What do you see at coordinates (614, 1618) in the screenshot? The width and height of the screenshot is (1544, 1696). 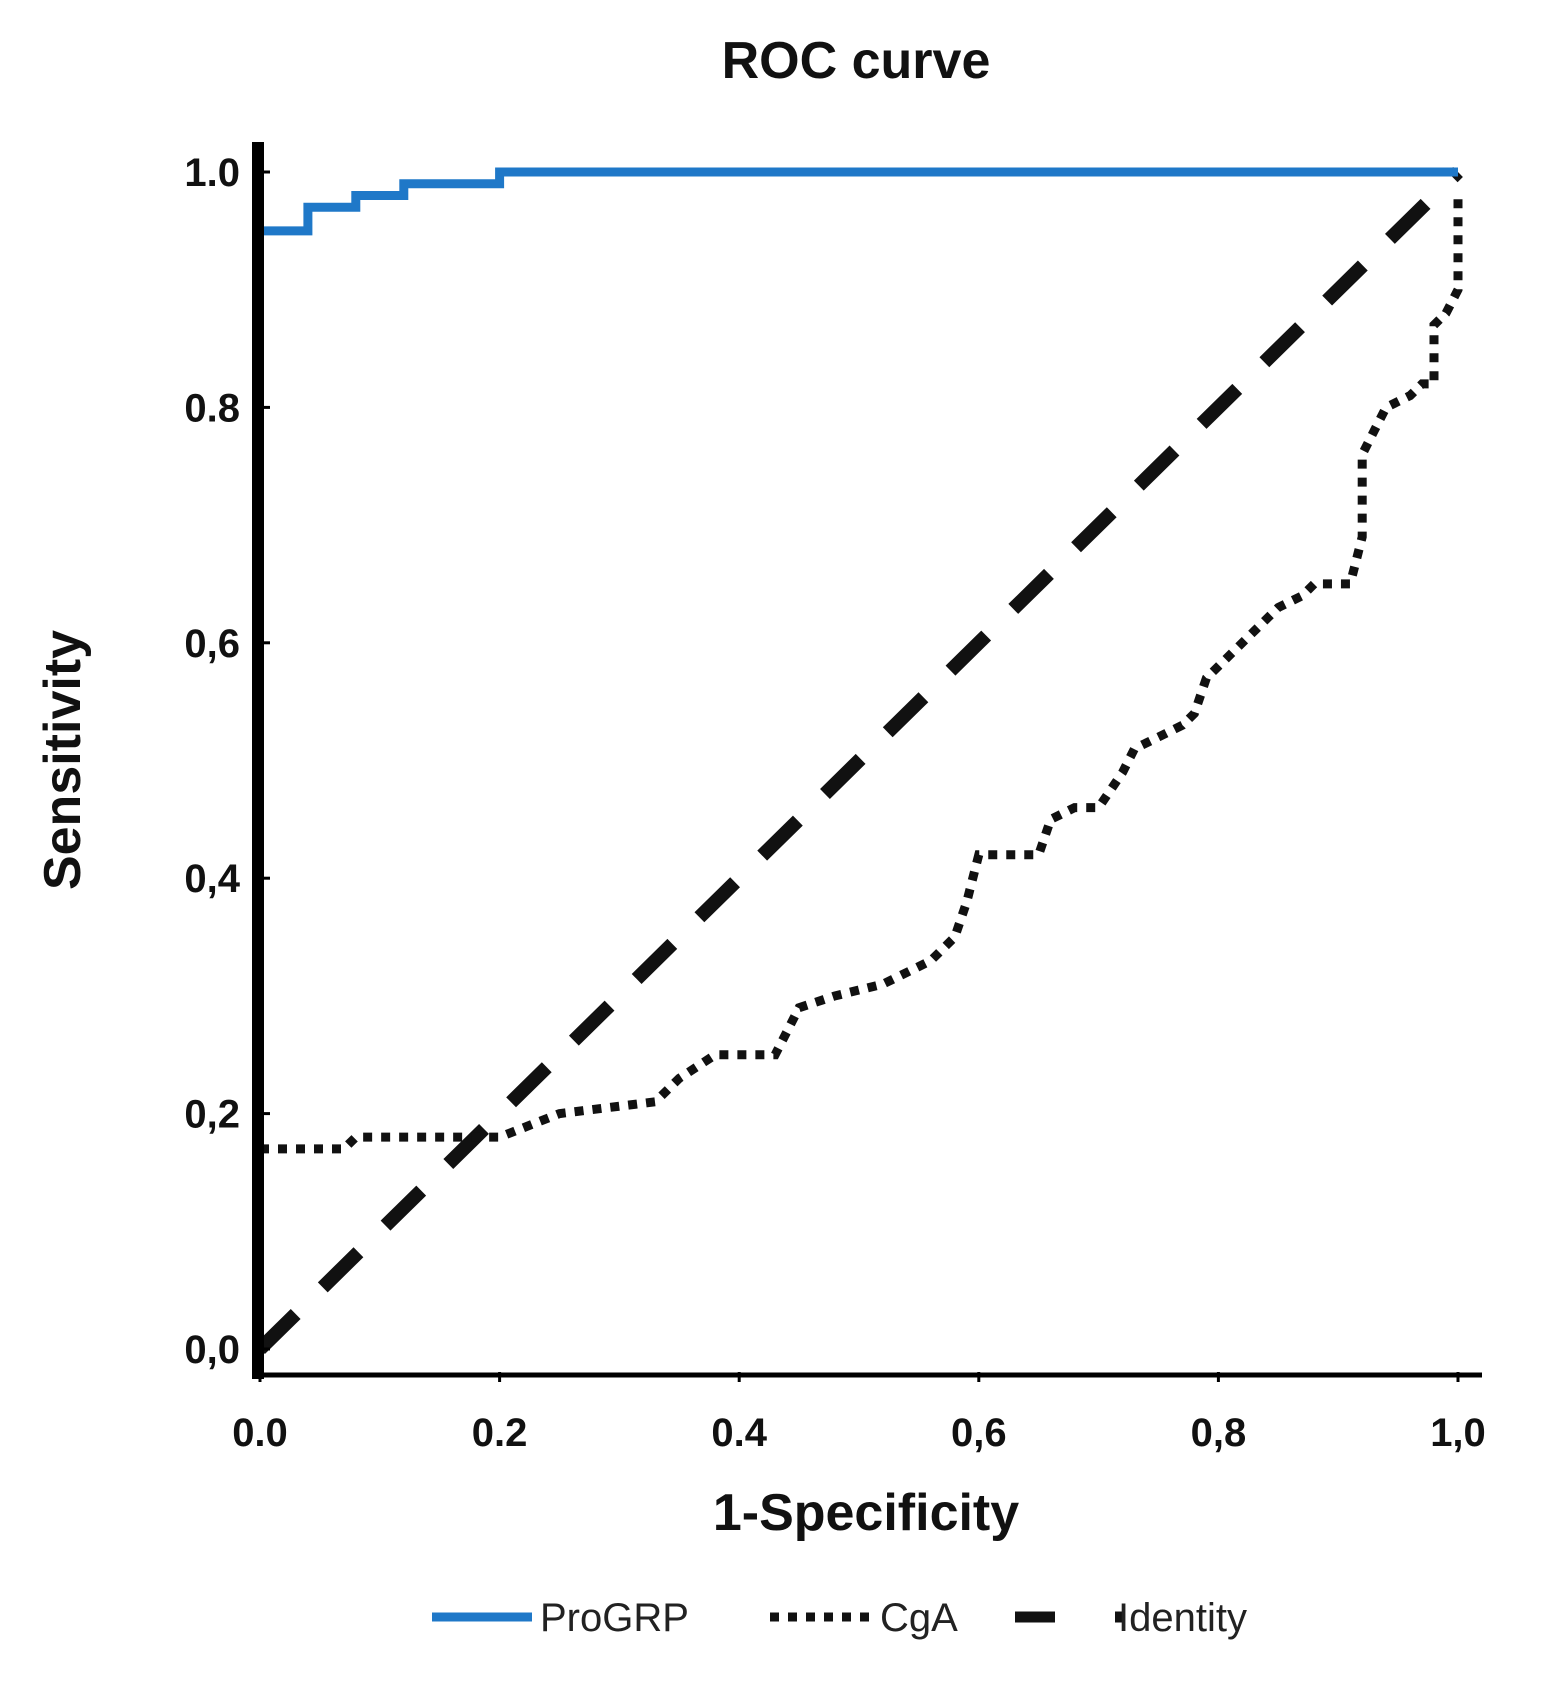 I see `legend-label-progrp: ProGRP` at bounding box center [614, 1618].